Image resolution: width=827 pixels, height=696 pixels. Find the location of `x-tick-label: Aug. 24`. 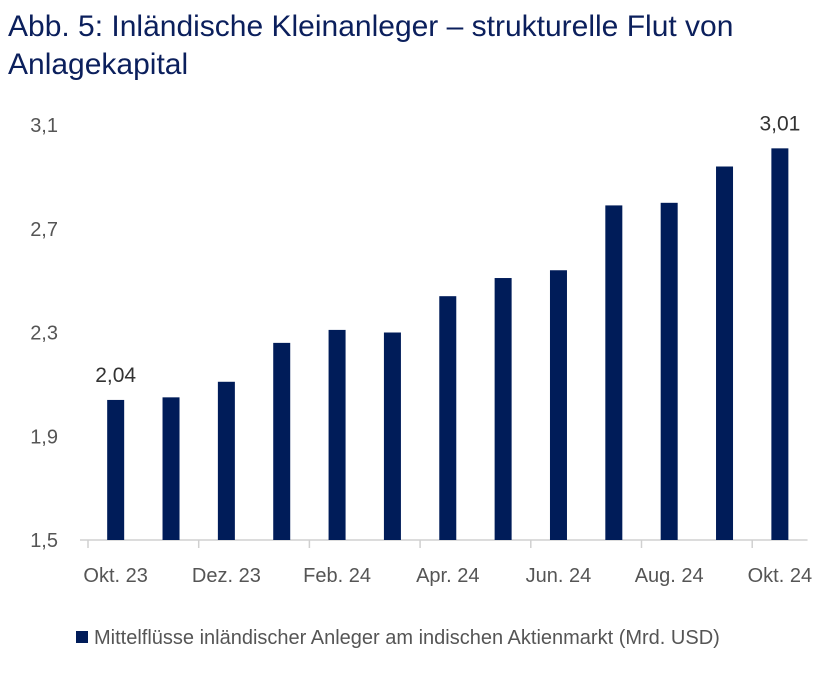

x-tick-label: Aug. 24 is located at coordinates (669, 576).